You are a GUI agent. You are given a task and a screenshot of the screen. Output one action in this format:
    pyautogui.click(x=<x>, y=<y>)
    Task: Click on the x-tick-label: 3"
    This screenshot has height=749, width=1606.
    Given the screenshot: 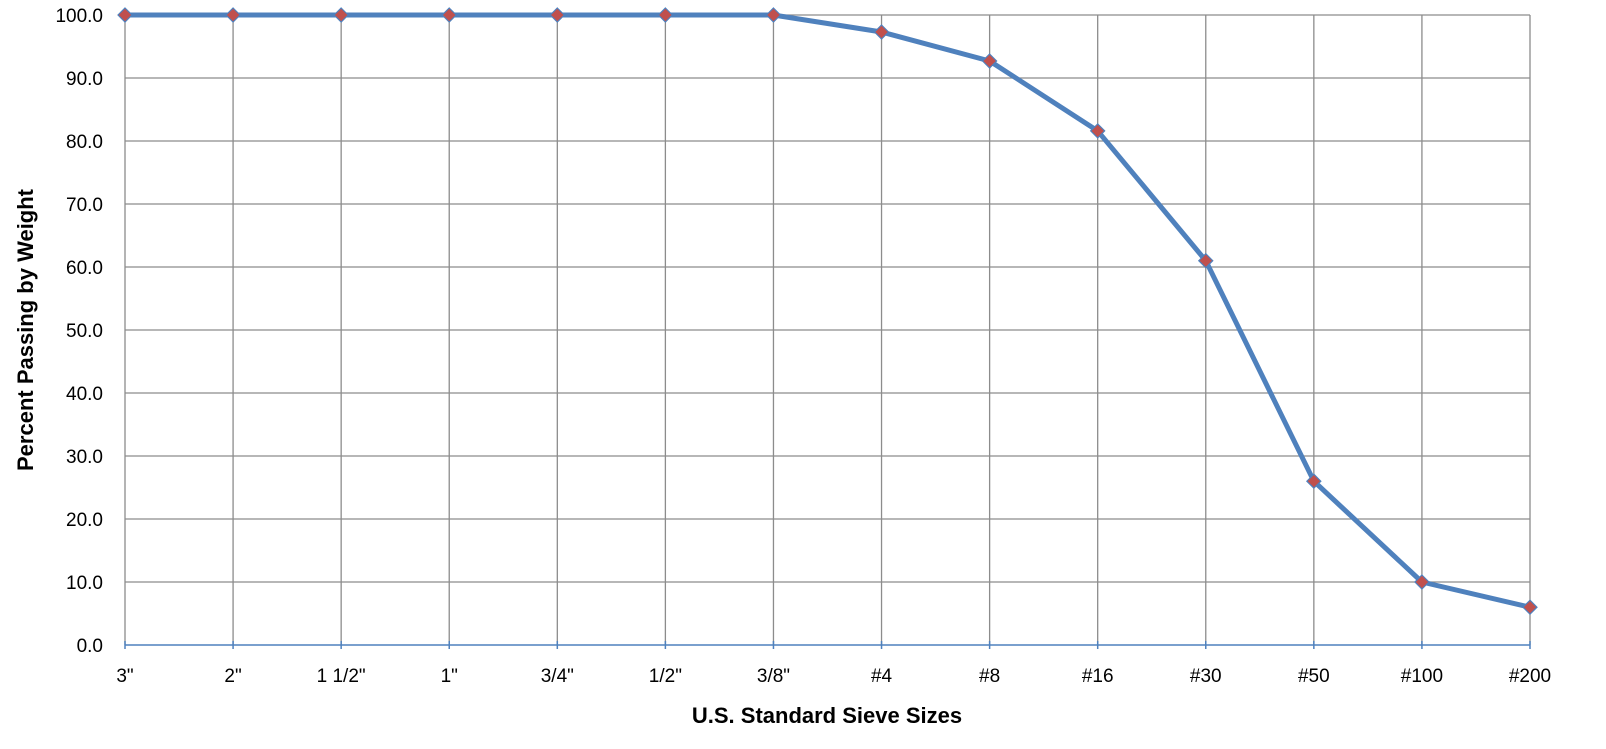 What is the action you would take?
    pyautogui.click(x=124, y=676)
    